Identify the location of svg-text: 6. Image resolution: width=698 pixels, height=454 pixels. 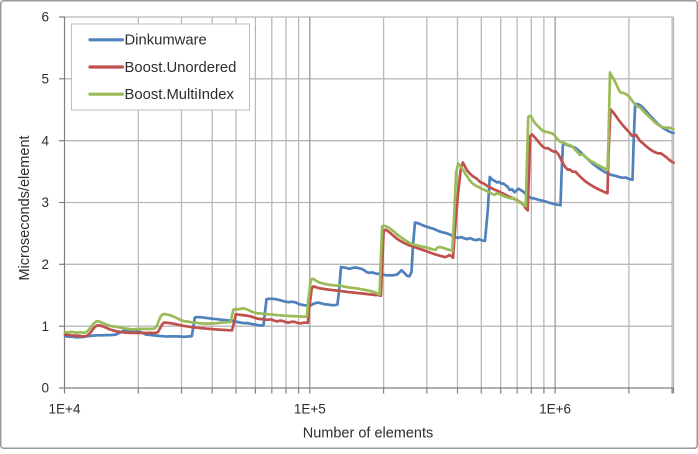
(45, 17).